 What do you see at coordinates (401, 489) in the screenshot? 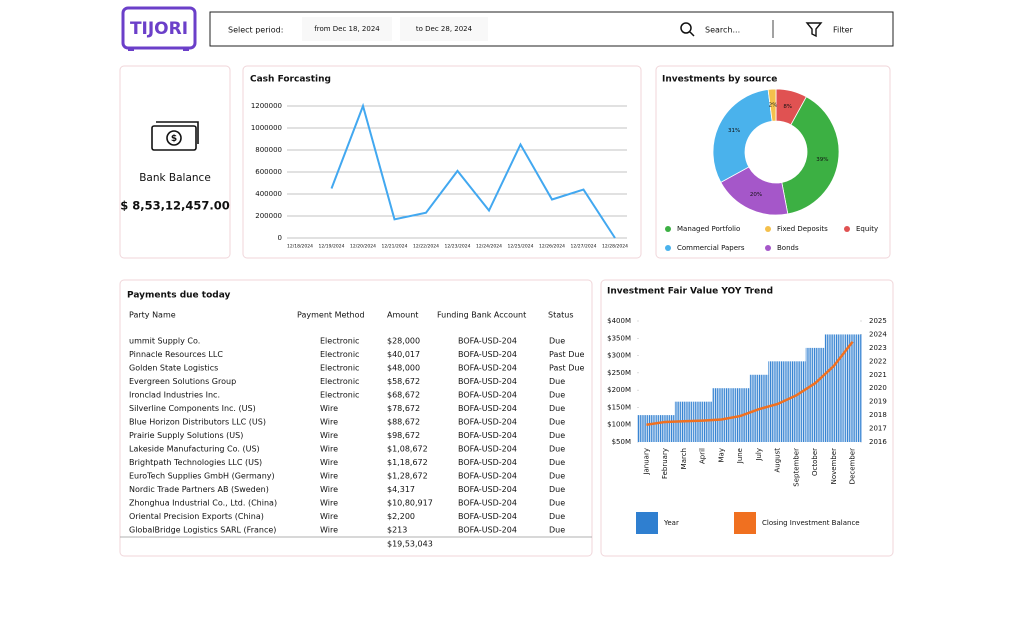
I see `table-cell: $4,317` at bounding box center [401, 489].